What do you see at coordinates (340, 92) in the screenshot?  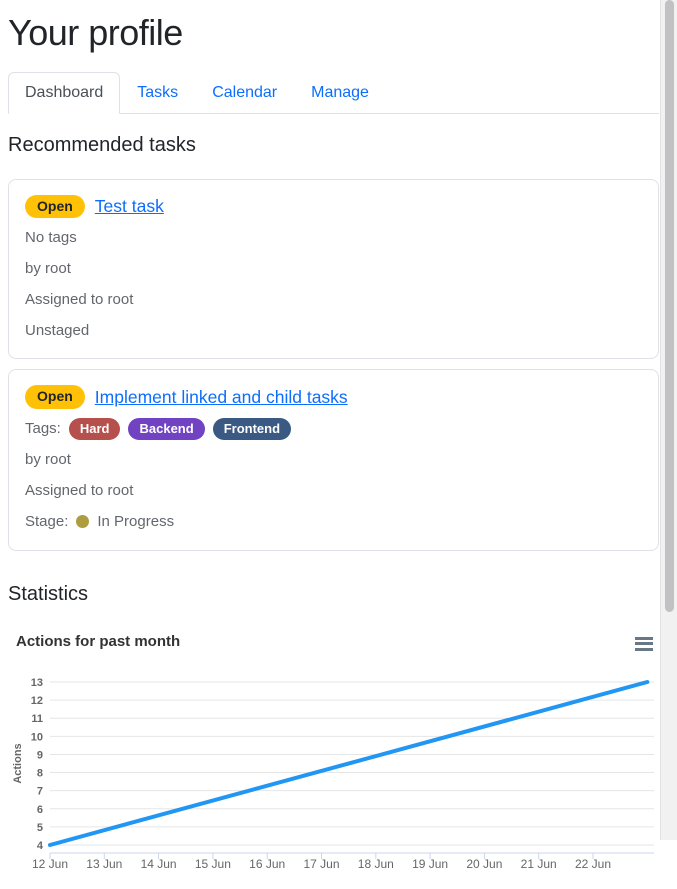 I see `tab-manage: Manage` at bounding box center [340, 92].